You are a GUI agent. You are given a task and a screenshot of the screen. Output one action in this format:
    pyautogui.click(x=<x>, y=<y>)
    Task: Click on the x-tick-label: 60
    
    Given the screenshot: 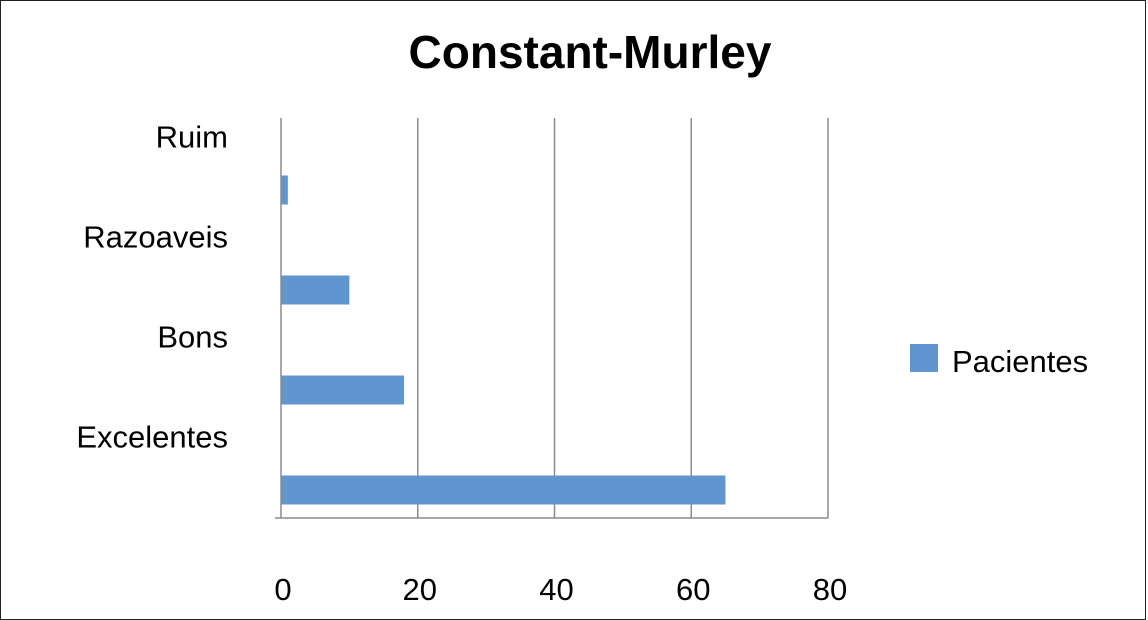 What is the action you would take?
    pyautogui.click(x=693, y=589)
    